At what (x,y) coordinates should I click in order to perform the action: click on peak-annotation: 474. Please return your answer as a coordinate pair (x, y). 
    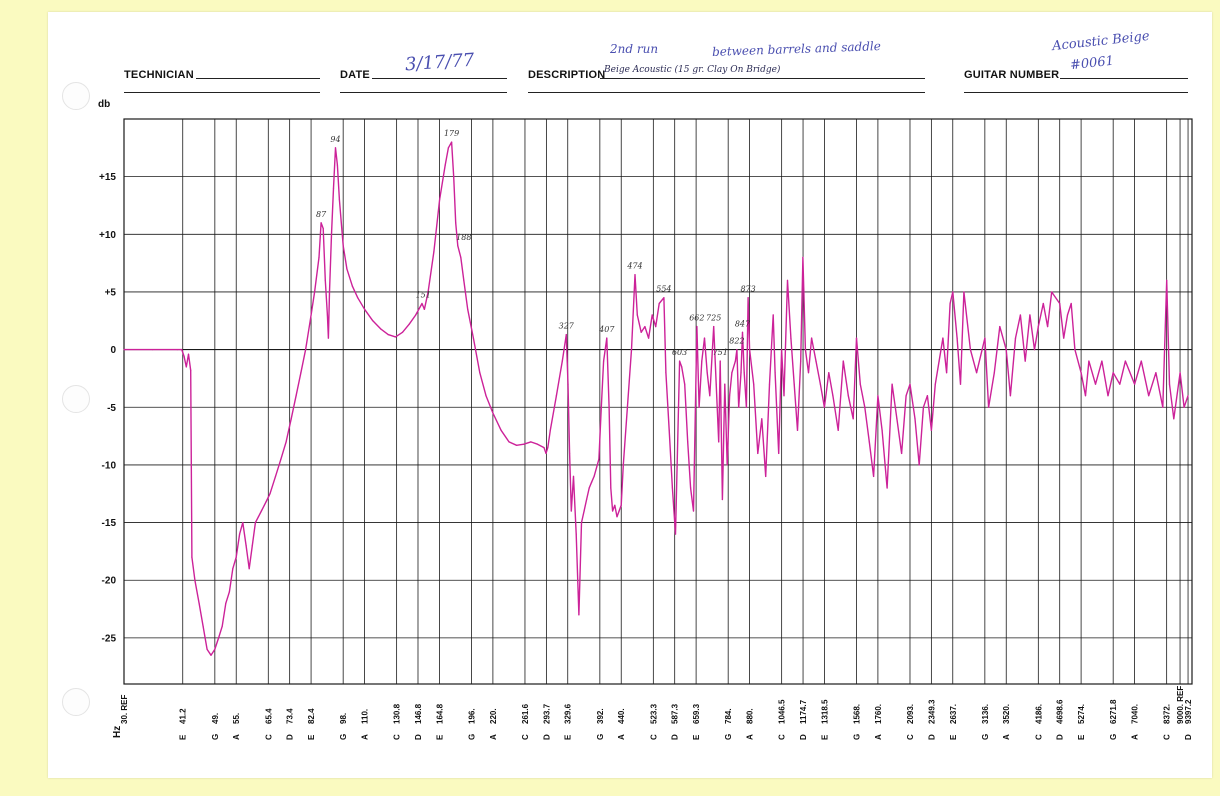
    Looking at the image, I should click on (634, 266).